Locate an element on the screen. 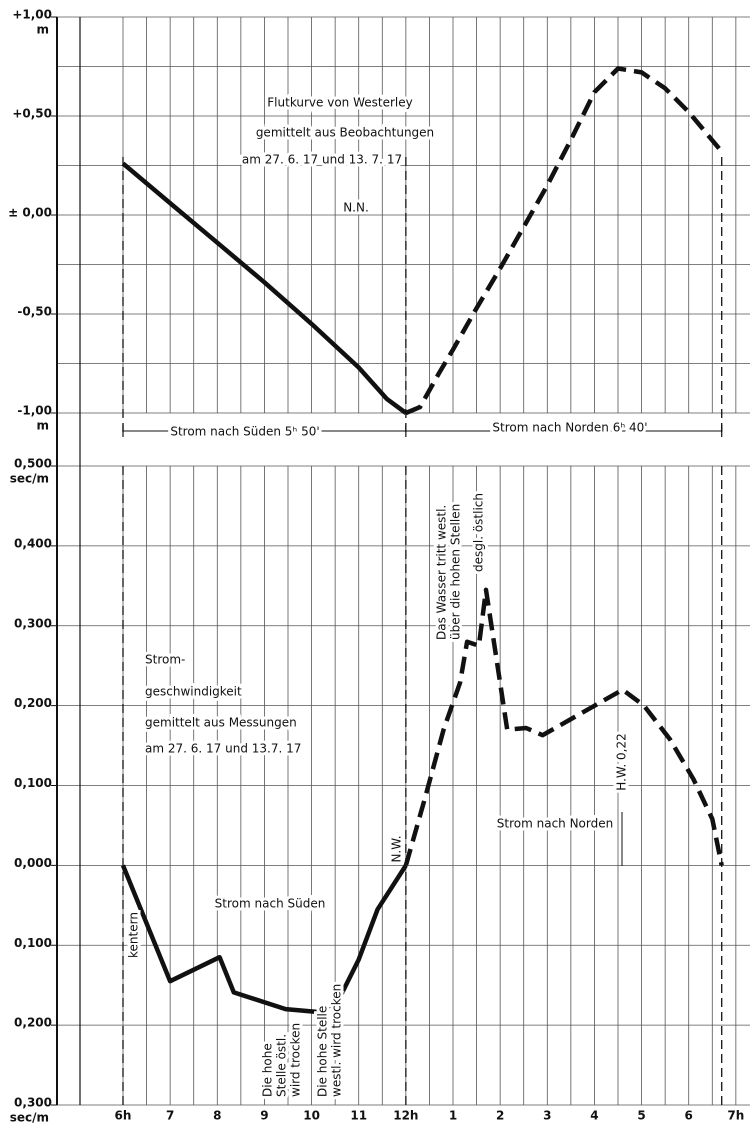  chart-subtitle: am 27. 6. 17 und 13.7. 17 is located at coordinates (223, 749).